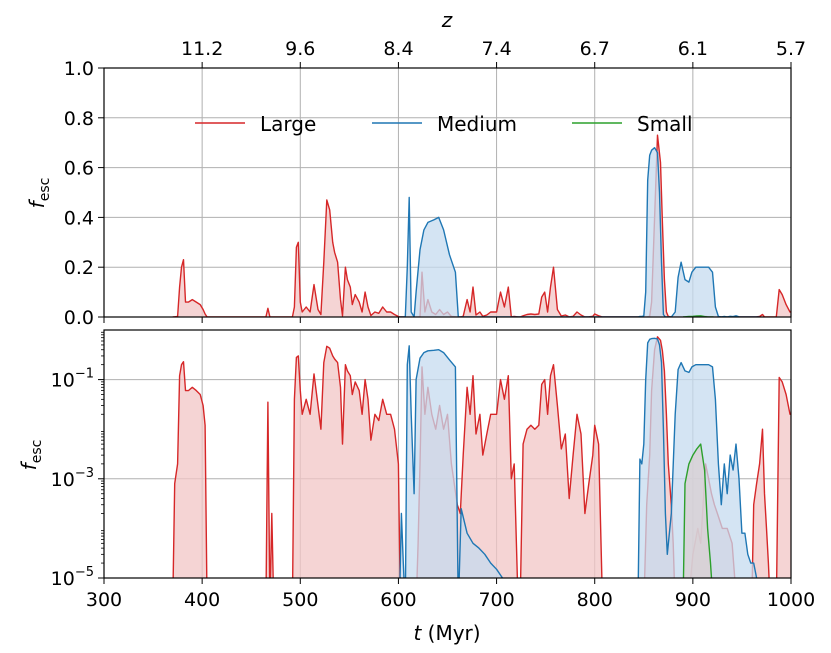 This screenshot has width=831, height=653. Describe the element at coordinates (79, 69) in the screenshot. I see `y-tick-label: 1.0` at that location.